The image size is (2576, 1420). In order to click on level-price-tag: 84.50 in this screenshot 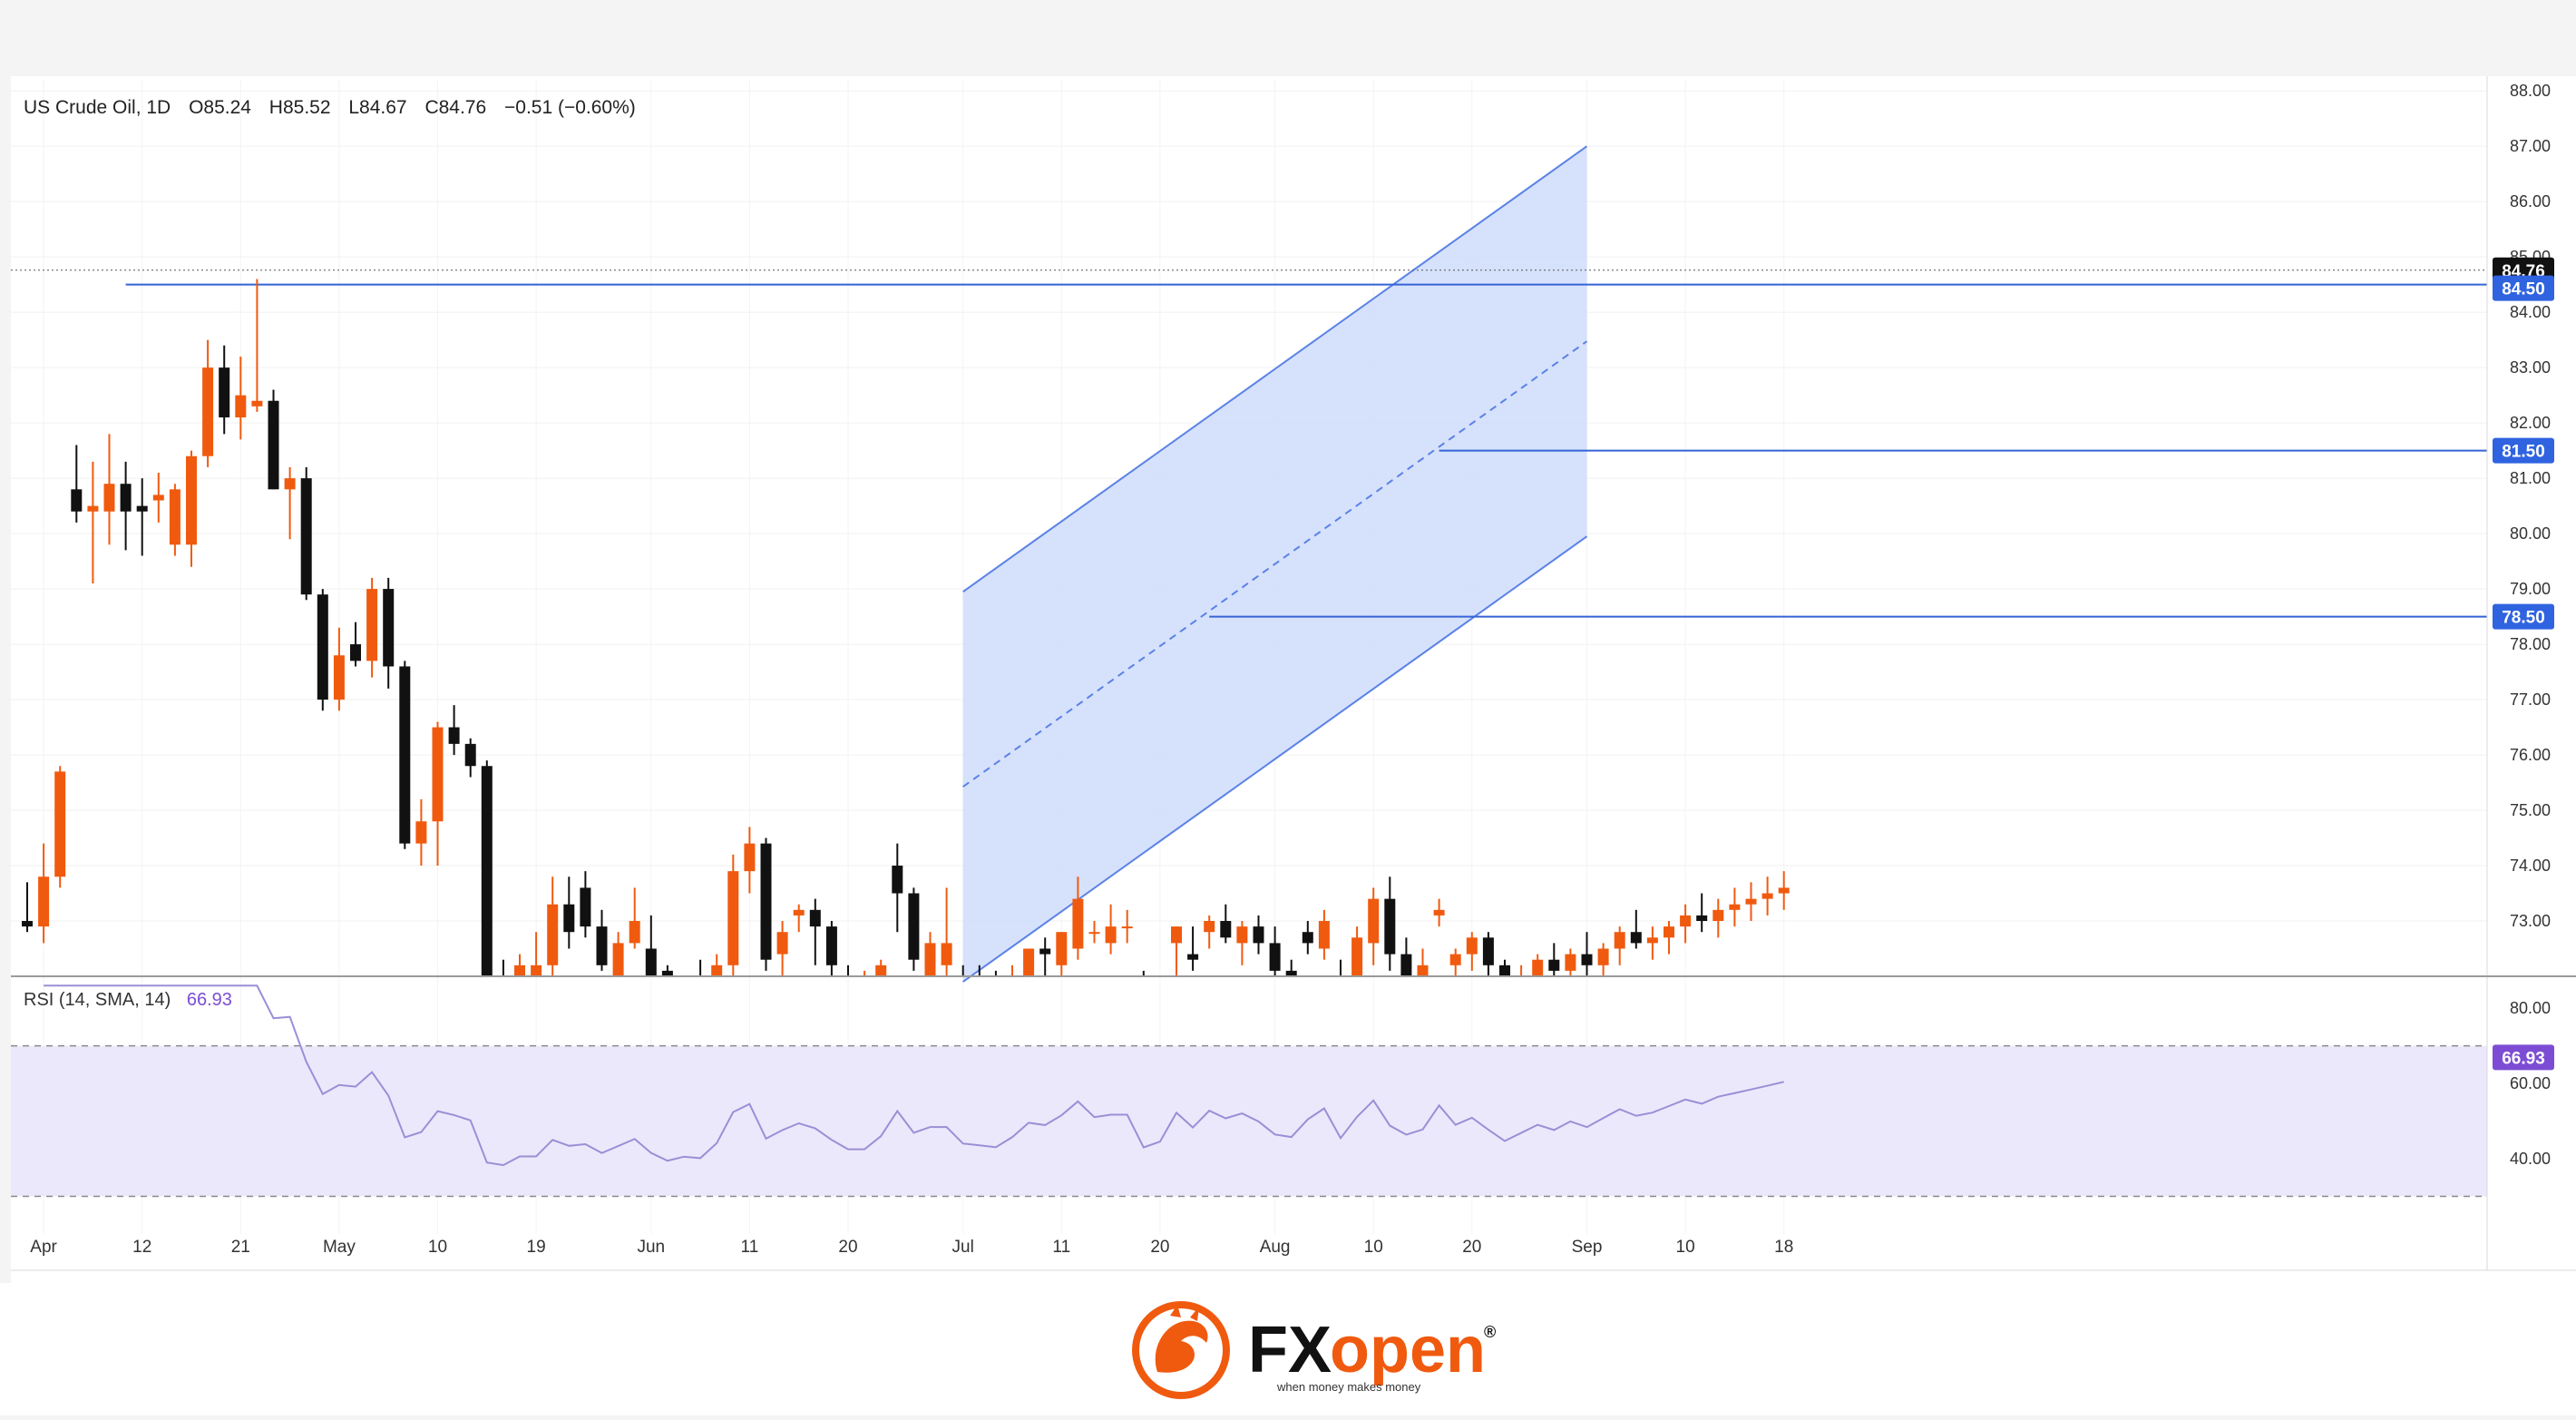, I will do `click(2523, 289)`.